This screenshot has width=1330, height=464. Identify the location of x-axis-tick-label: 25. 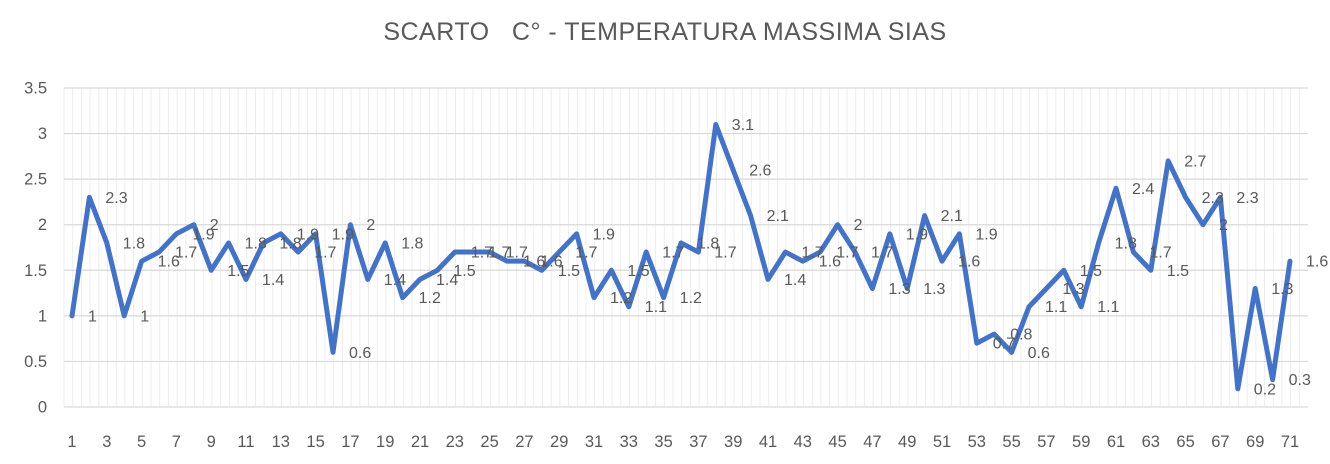
(489, 442).